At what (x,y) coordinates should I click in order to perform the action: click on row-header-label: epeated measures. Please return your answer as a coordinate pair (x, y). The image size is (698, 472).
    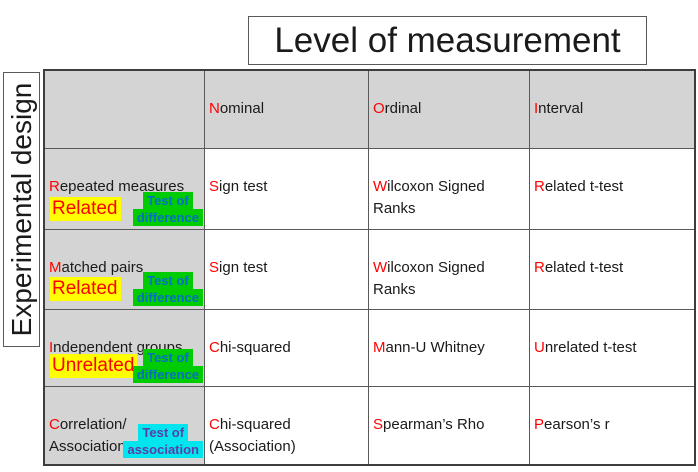
    Looking at the image, I should click on (122, 186).